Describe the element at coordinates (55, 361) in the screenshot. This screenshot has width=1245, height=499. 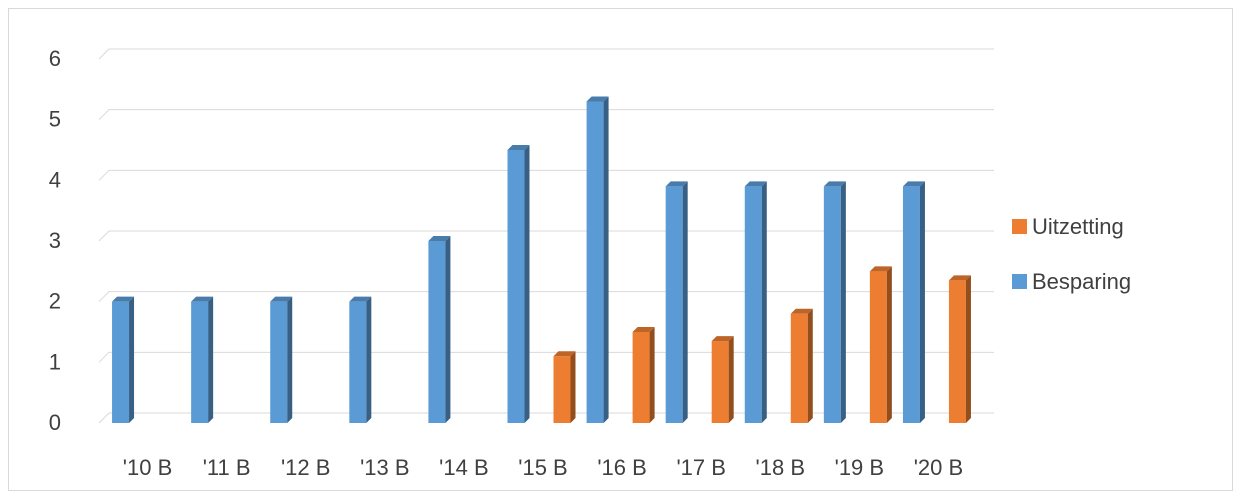
I see `y-tick-label: 1` at that location.